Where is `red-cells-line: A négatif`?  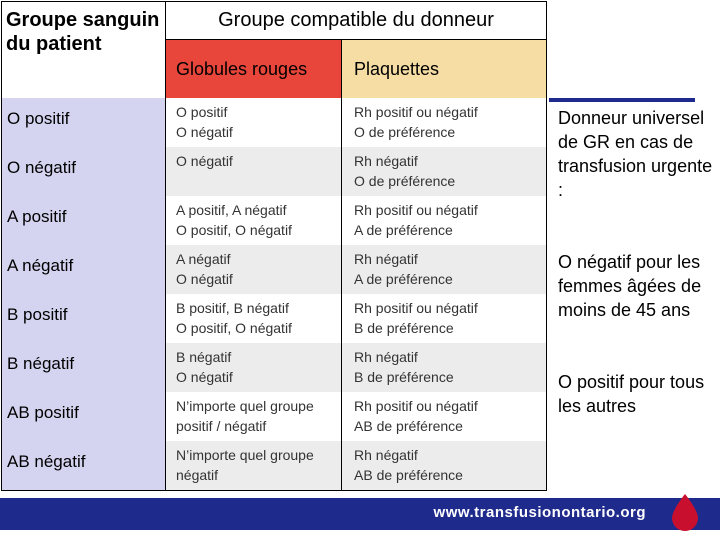 red-cells-line: A négatif is located at coordinates (203, 259).